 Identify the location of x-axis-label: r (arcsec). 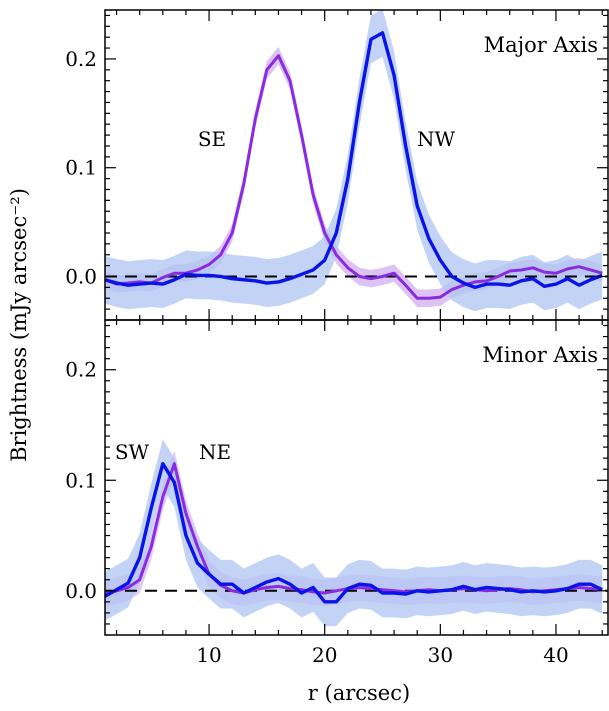
(359, 693).